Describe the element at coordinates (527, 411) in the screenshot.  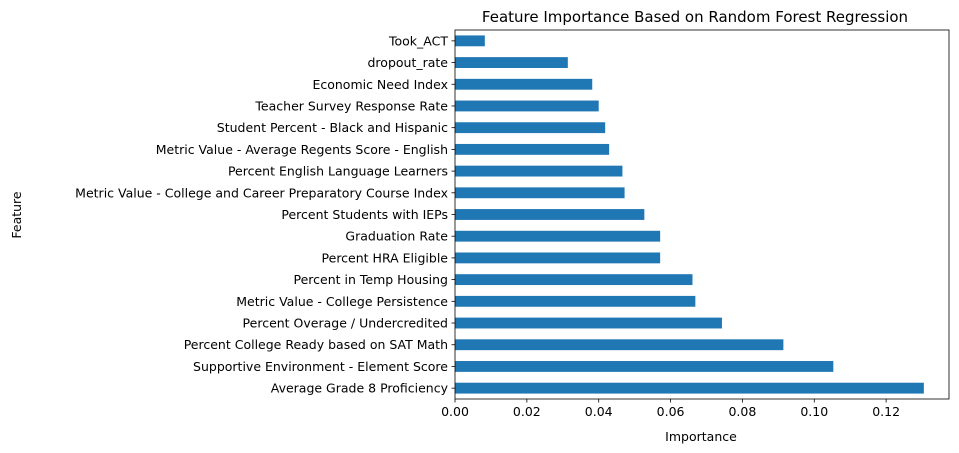
I see `x-tick-label: 0.02` at that location.